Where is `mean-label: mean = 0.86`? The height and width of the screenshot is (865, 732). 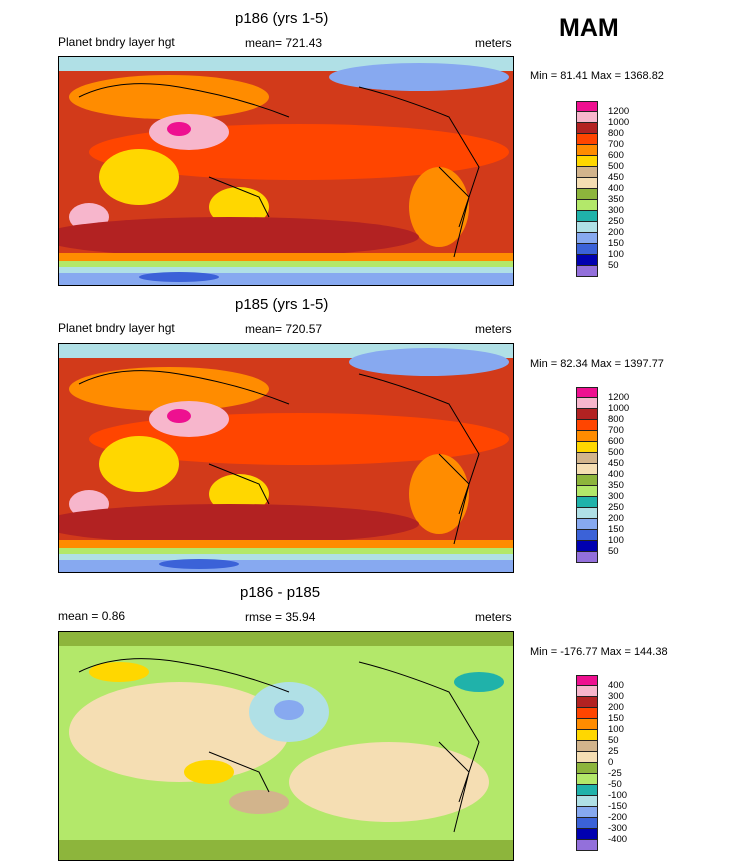 mean-label: mean = 0.86 is located at coordinates (92, 616).